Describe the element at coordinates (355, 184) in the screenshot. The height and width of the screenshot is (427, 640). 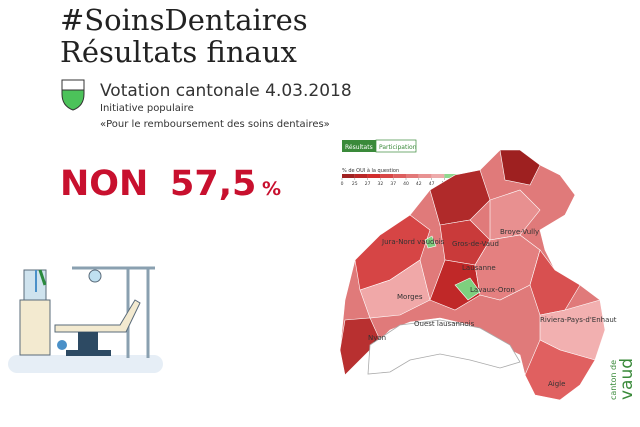
I see `legend-tick-label: 25` at that location.